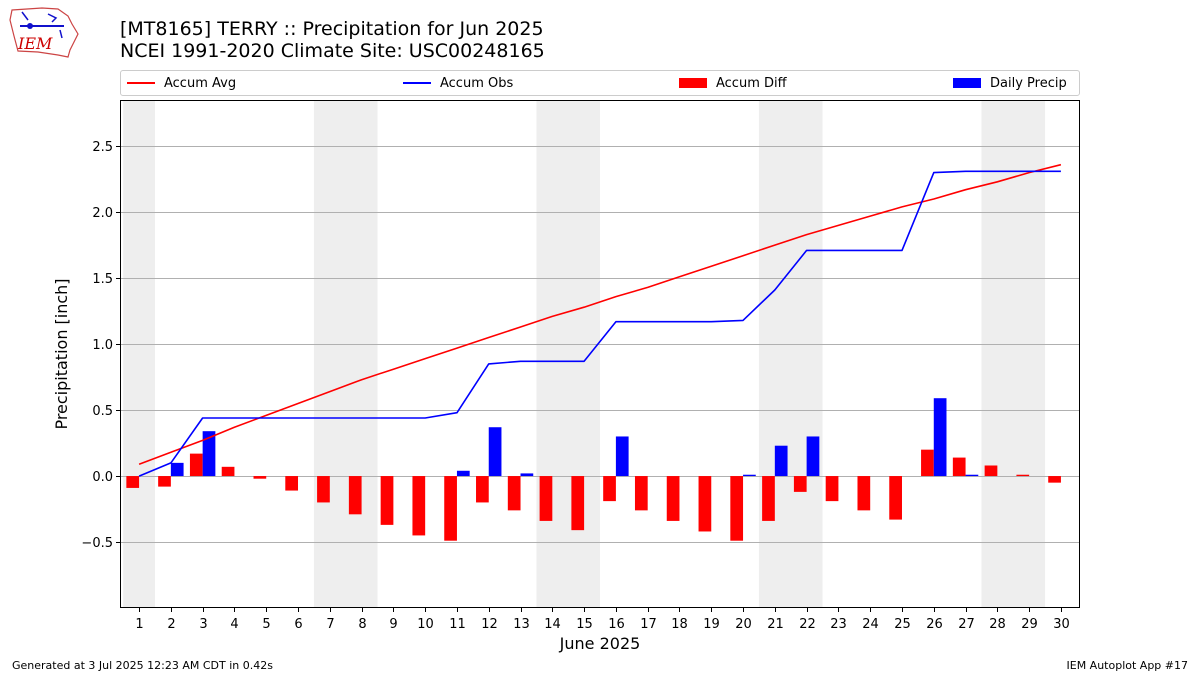 The width and height of the screenshot is (1200, 675). Describe the element at coordinates (870, 624) in the screenshot. I see `x-tick-label: 24` at that location.